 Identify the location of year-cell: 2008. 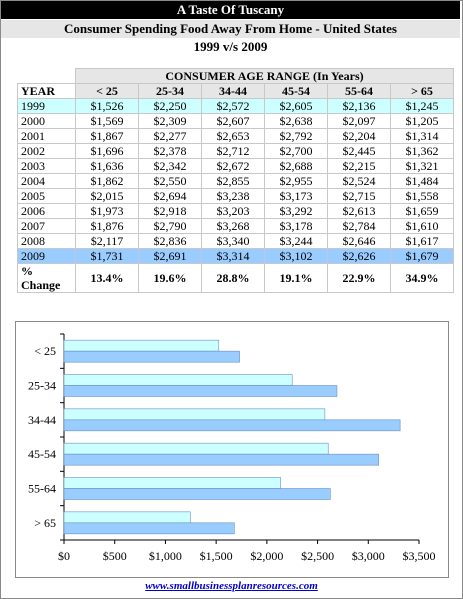
(46, 241).